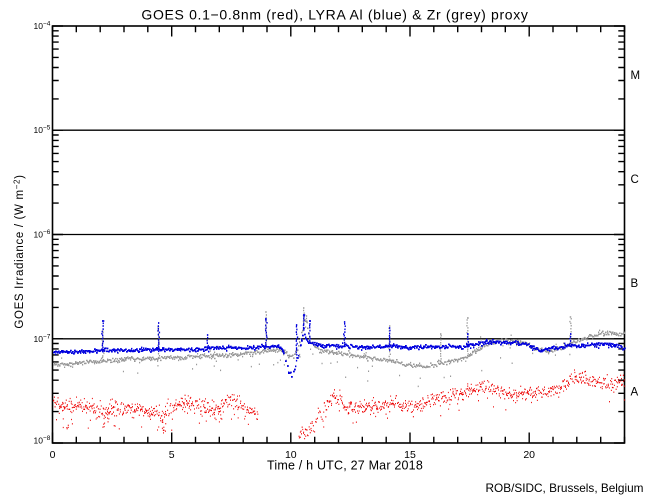 The width and height of the screenshot is (650, 500). What do you see at coordinates (172, 455) in the screenshot?
I see `svg-text: 5` at bounding box center [172, 455].